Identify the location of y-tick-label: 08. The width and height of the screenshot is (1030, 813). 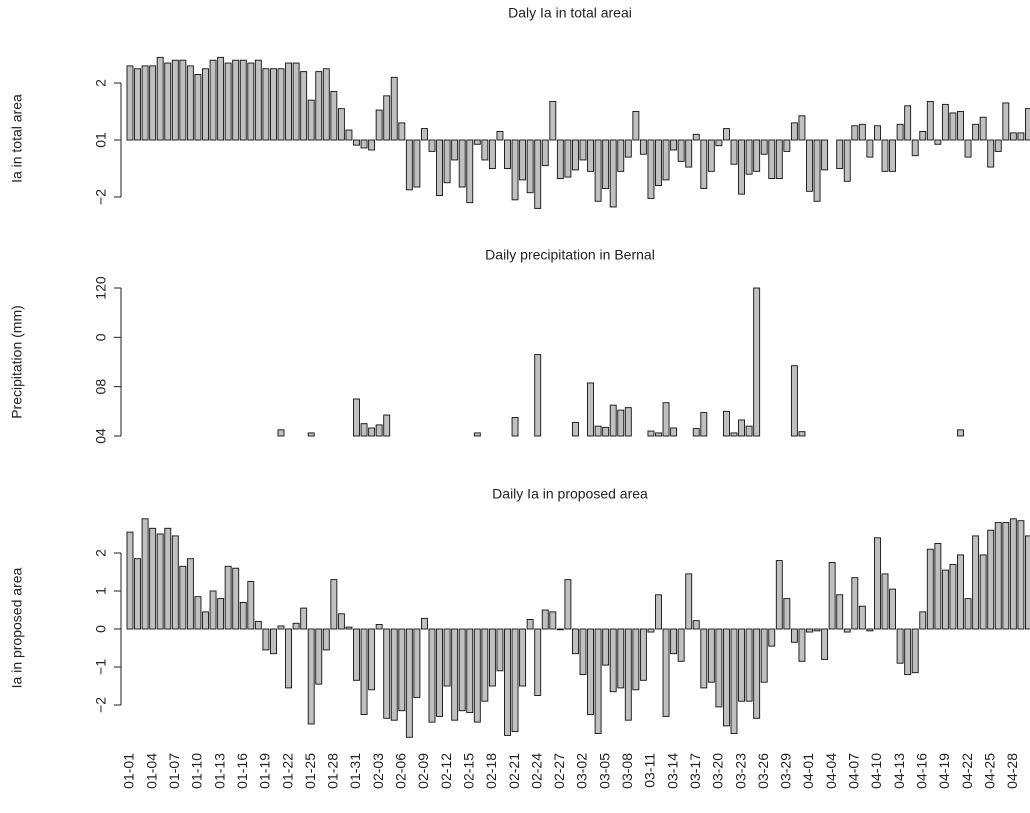
(101, 387).